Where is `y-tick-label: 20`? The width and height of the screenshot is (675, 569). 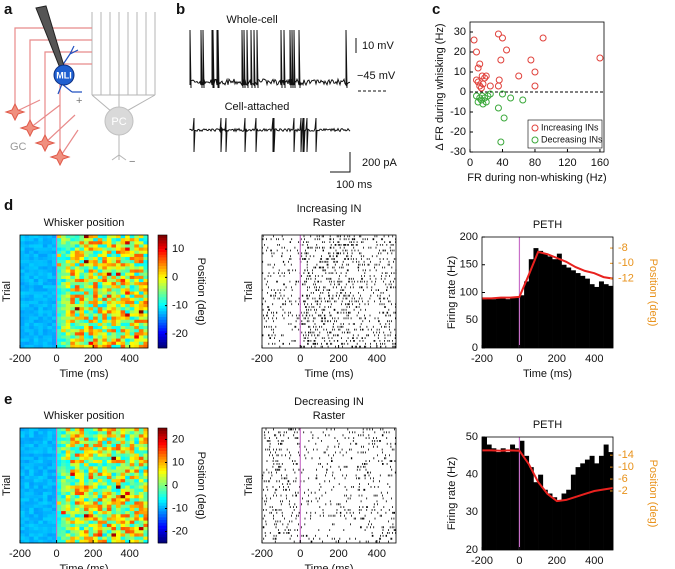 y-tick-label: 20 is located at coordinates (460, 52).